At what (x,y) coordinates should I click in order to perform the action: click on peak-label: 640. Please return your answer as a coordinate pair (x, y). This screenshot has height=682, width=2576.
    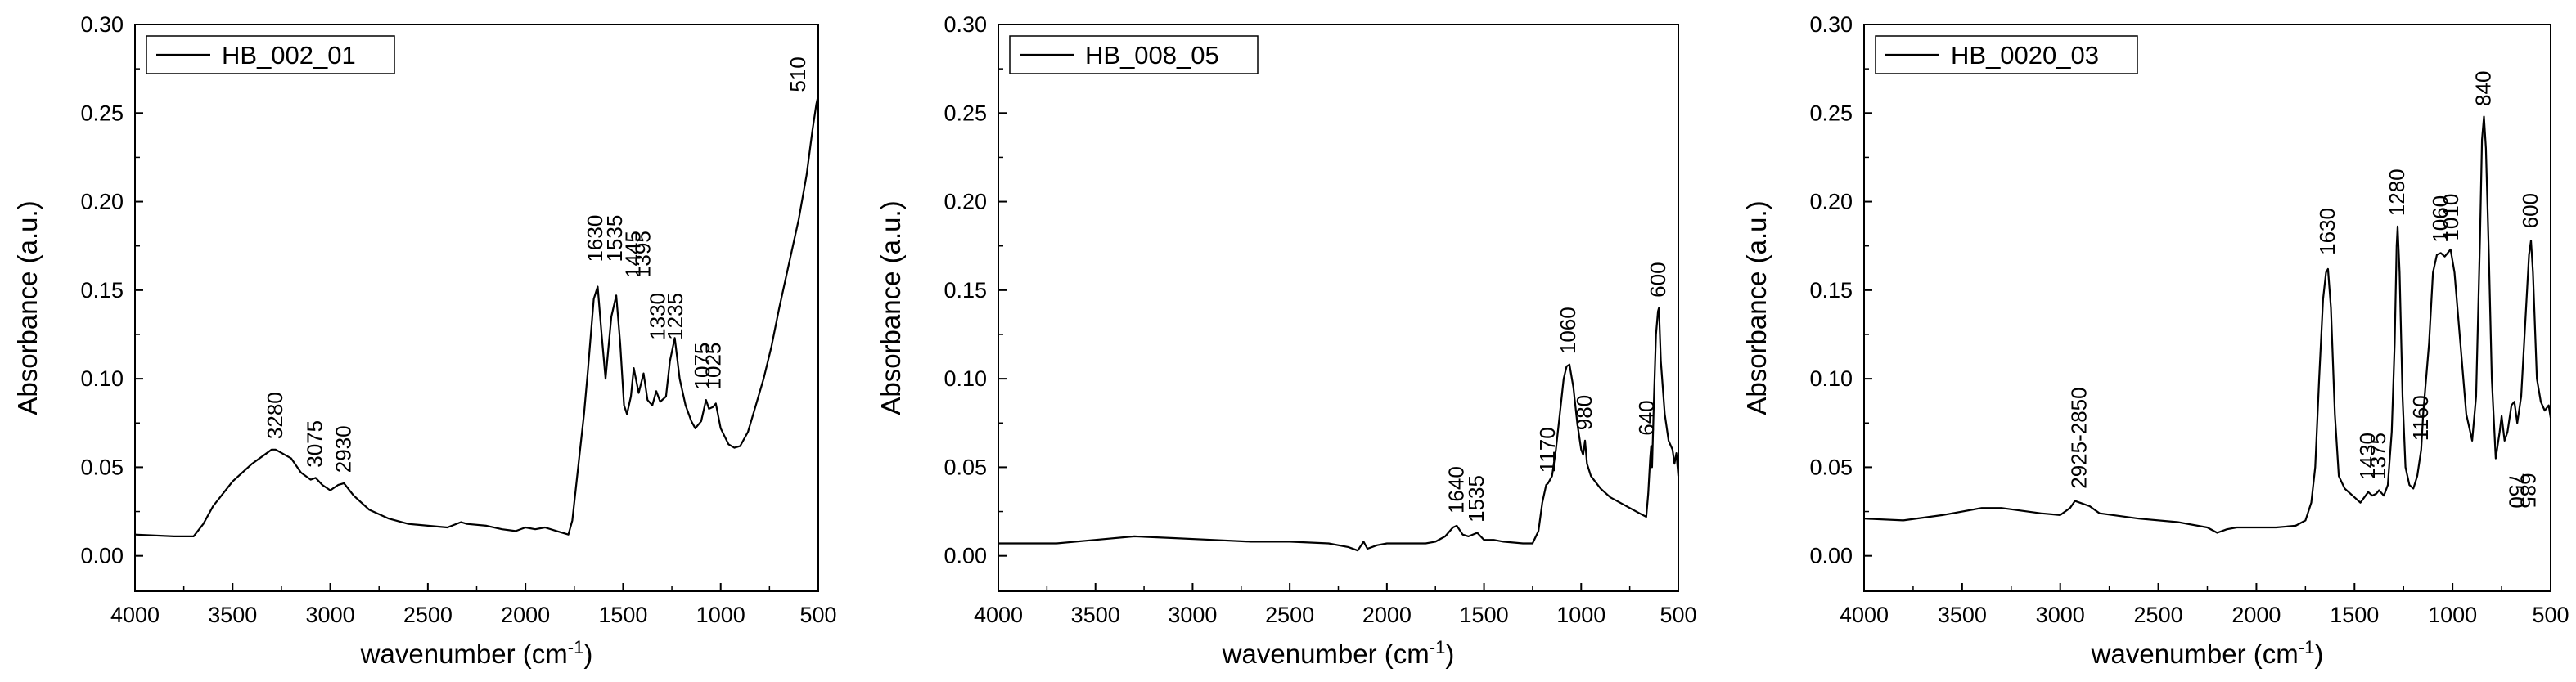
    Looking at the image, I should click on (1646, 417).